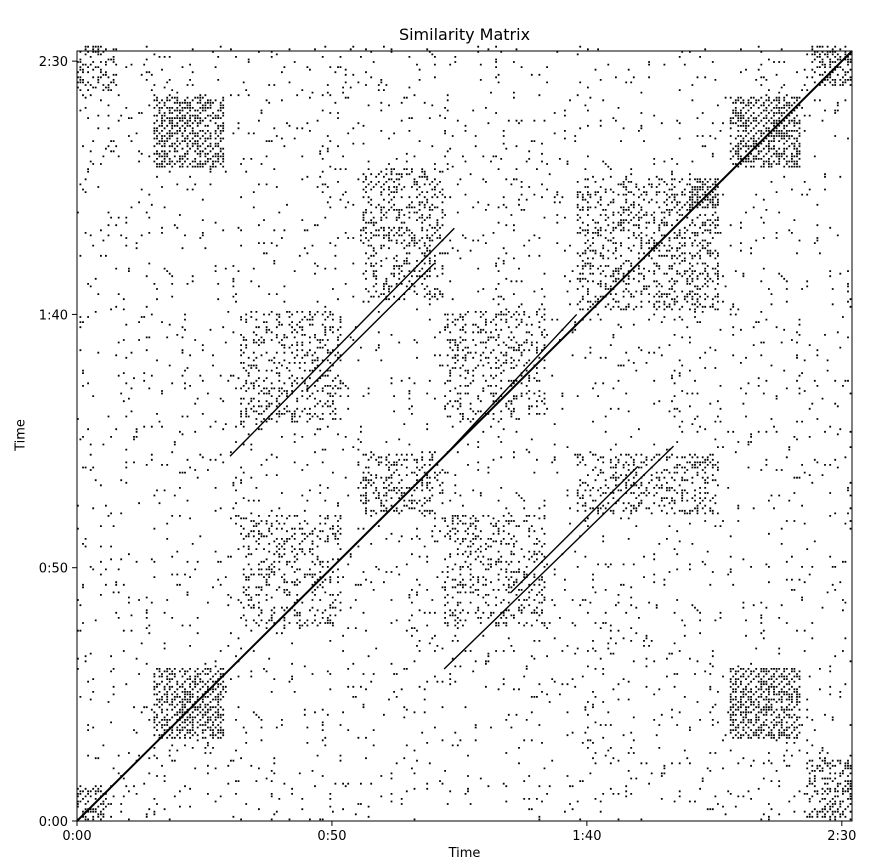  I want to click on x-tick-label-1: 0:50, so click(331, 836).